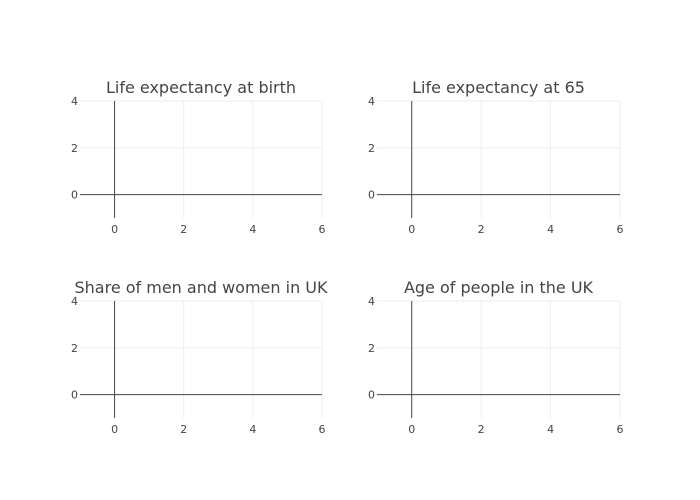  I want to click on subplot-1: 0 2 4 6 0 2 4 Life expectancy at birth, so click(198, 157).